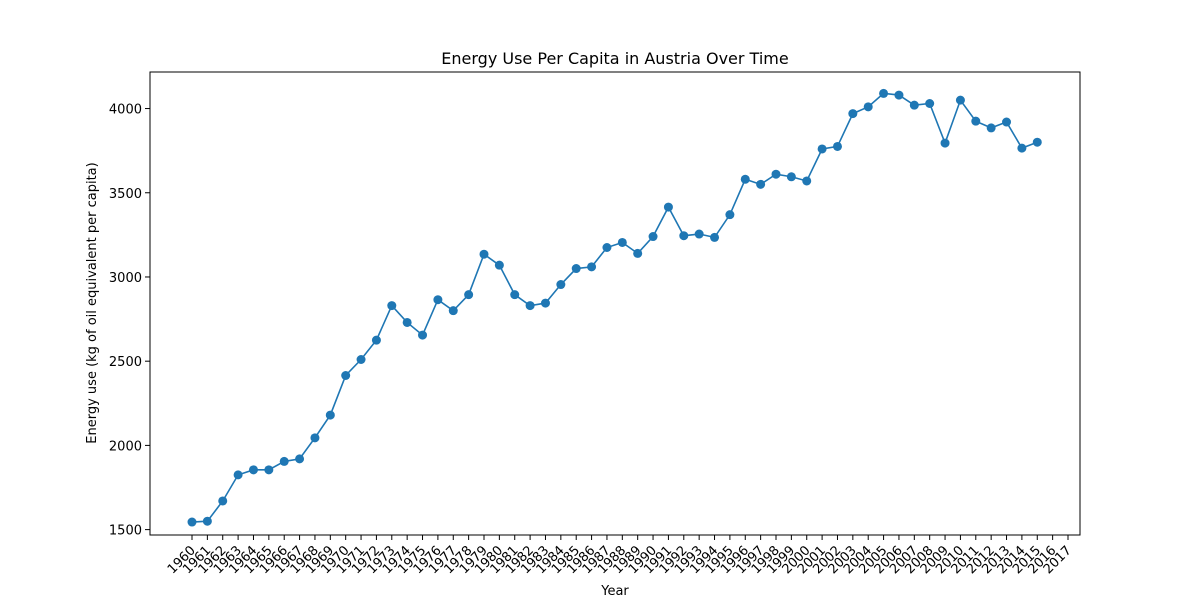 This screenshot has height=600, width=1200. I want to click on y-tick-label: 1500, so click(125, 531).